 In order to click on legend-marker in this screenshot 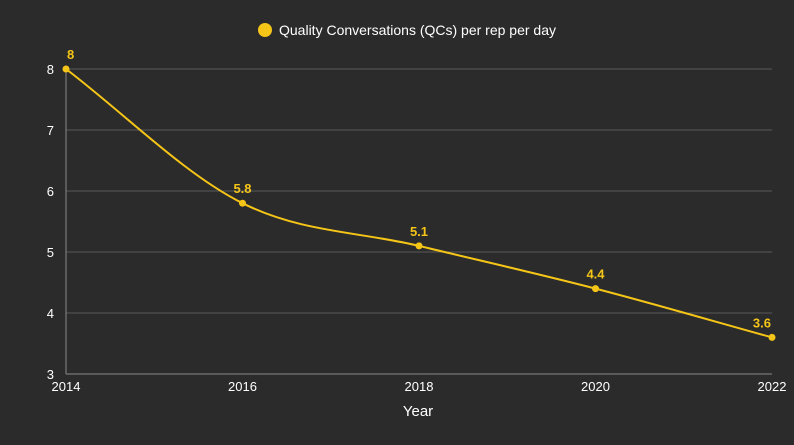, I will do `click(265, 30)`.